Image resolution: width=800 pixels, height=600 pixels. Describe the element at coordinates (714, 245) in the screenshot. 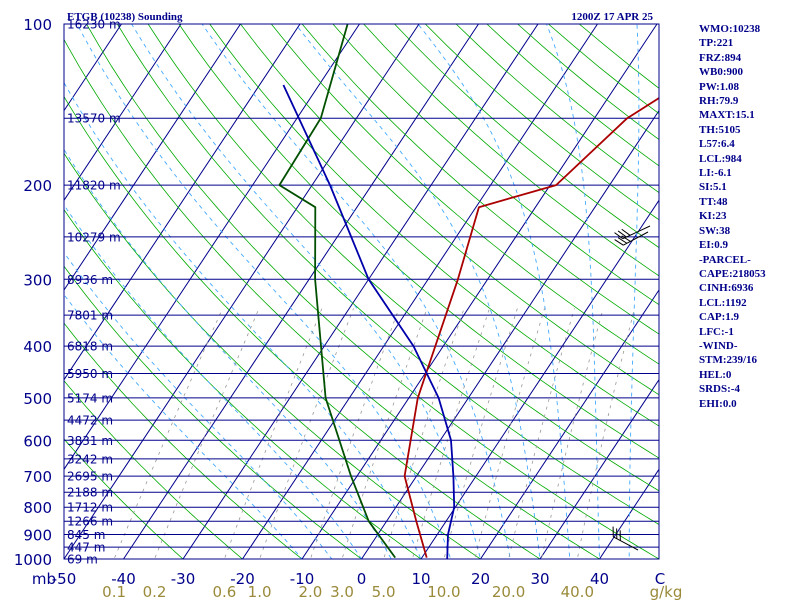

I see `sounding-index-item: EI:0.9` at that location.